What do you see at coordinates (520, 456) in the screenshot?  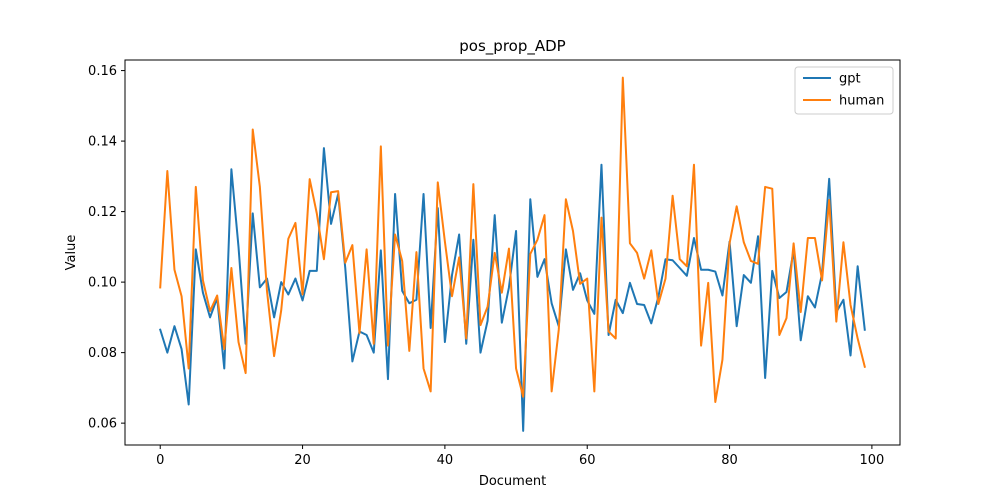 I see `x-axis: 0 20 40 60 80 100` at bounding box center [520, 456].